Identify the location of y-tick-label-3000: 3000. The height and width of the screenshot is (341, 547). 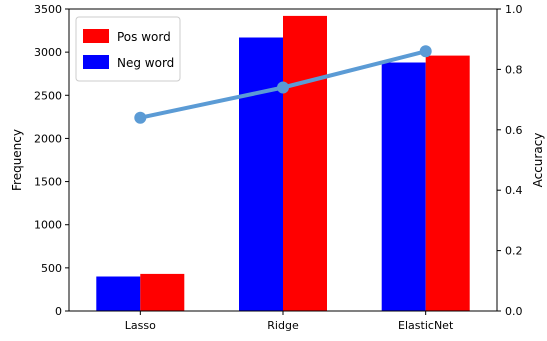
(48, 52).